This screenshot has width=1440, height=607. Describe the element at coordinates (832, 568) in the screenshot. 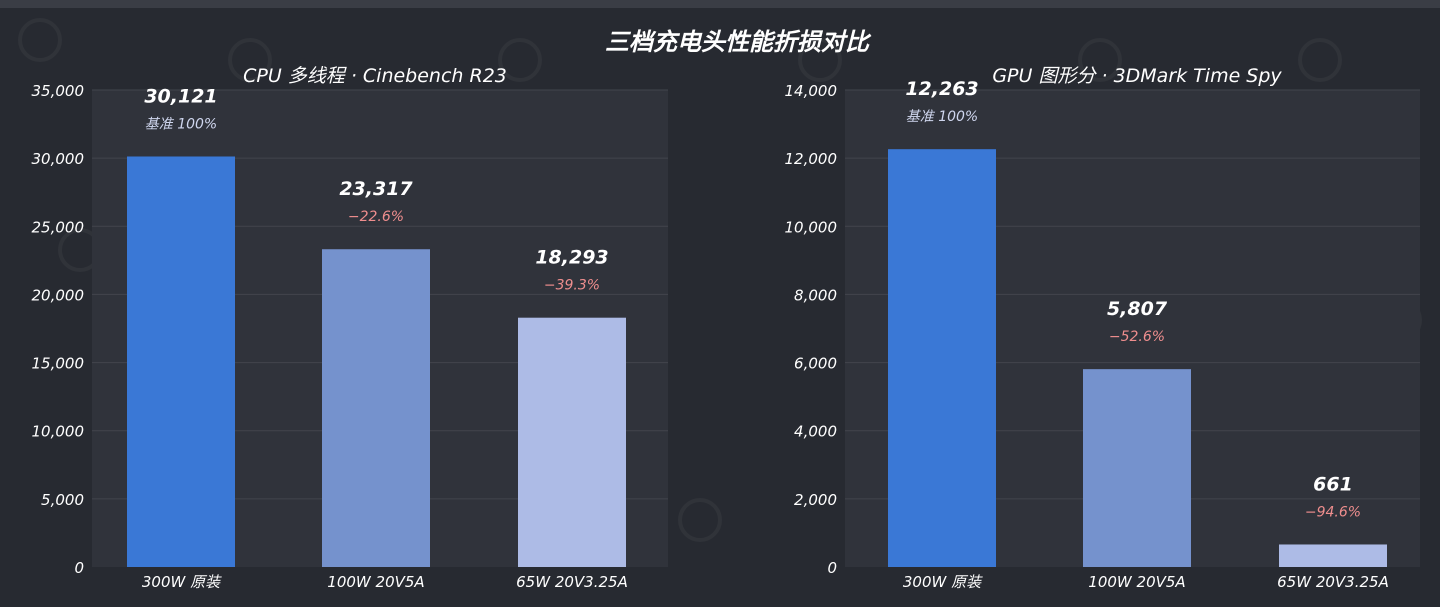

I see `gpu-y-tick-label: 0` at that location.